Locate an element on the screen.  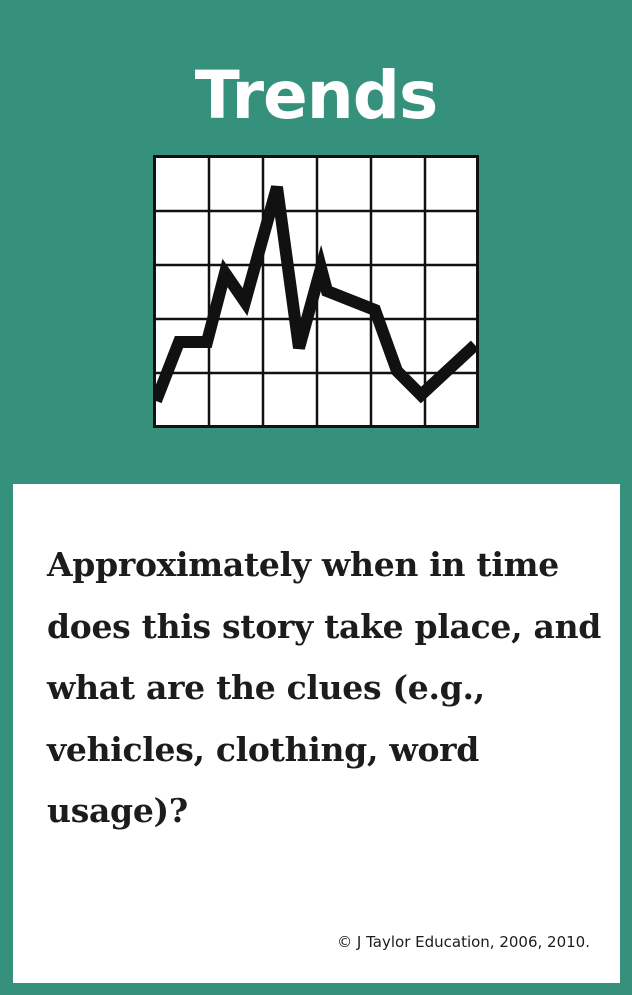
card-title: Trends is located at coordinates (316, 95).